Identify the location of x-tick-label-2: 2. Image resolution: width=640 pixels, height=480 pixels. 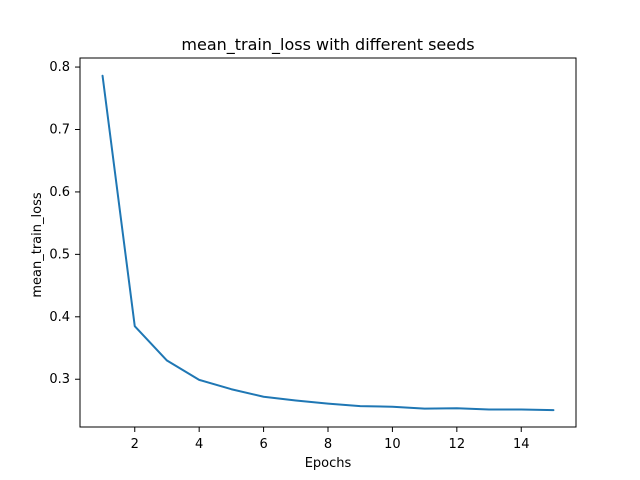
(135, 444).